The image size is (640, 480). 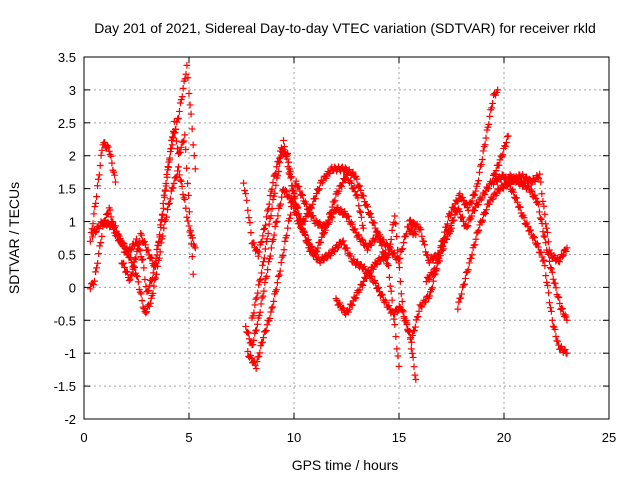 What do you see at coordinates (70, 353) in the screenshot?
I see `y-tick-label: -1` at bounding box center [70, 353].